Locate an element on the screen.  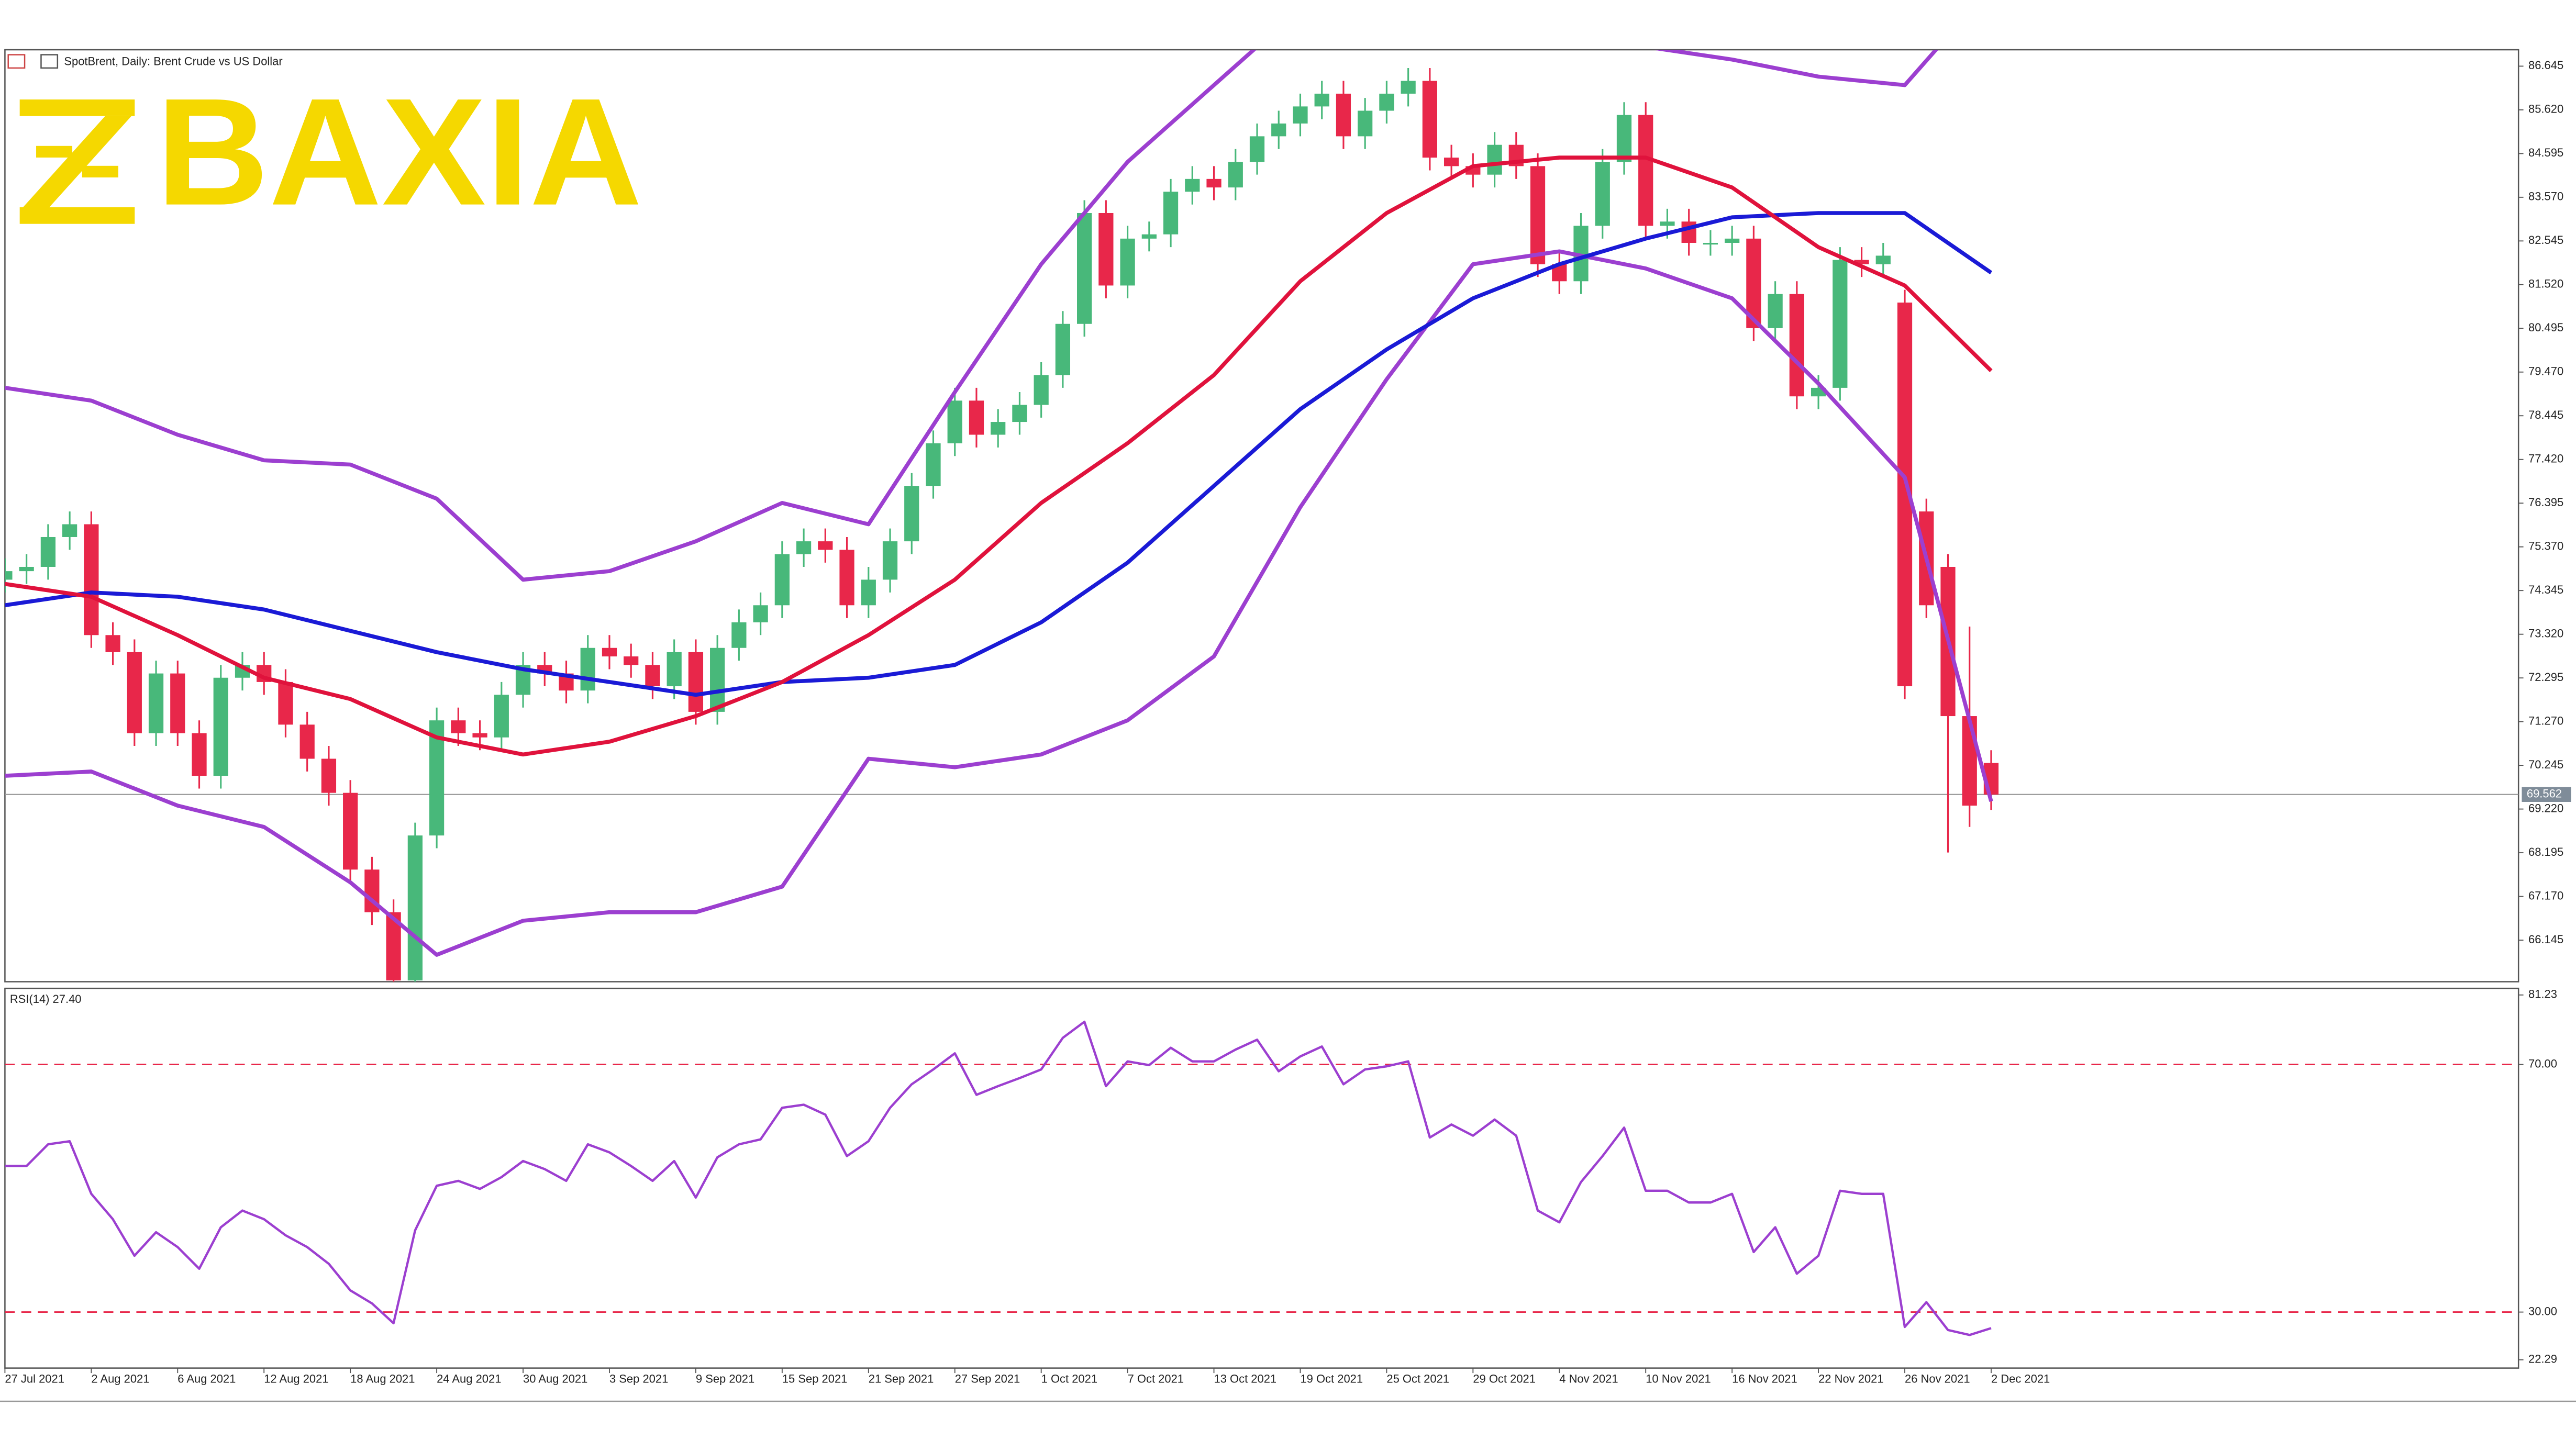
y-tick-label: 73.320 is located at coordinates (2545, 634).